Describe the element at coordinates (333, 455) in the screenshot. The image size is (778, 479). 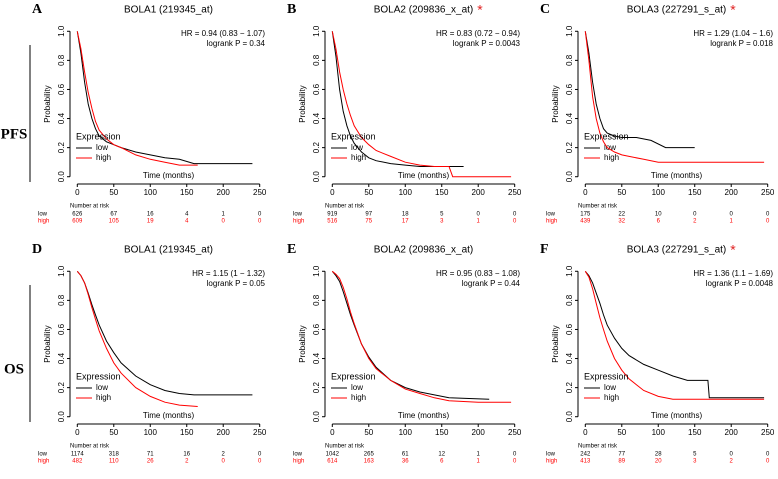
I see `risk-value: 1042` at that location.